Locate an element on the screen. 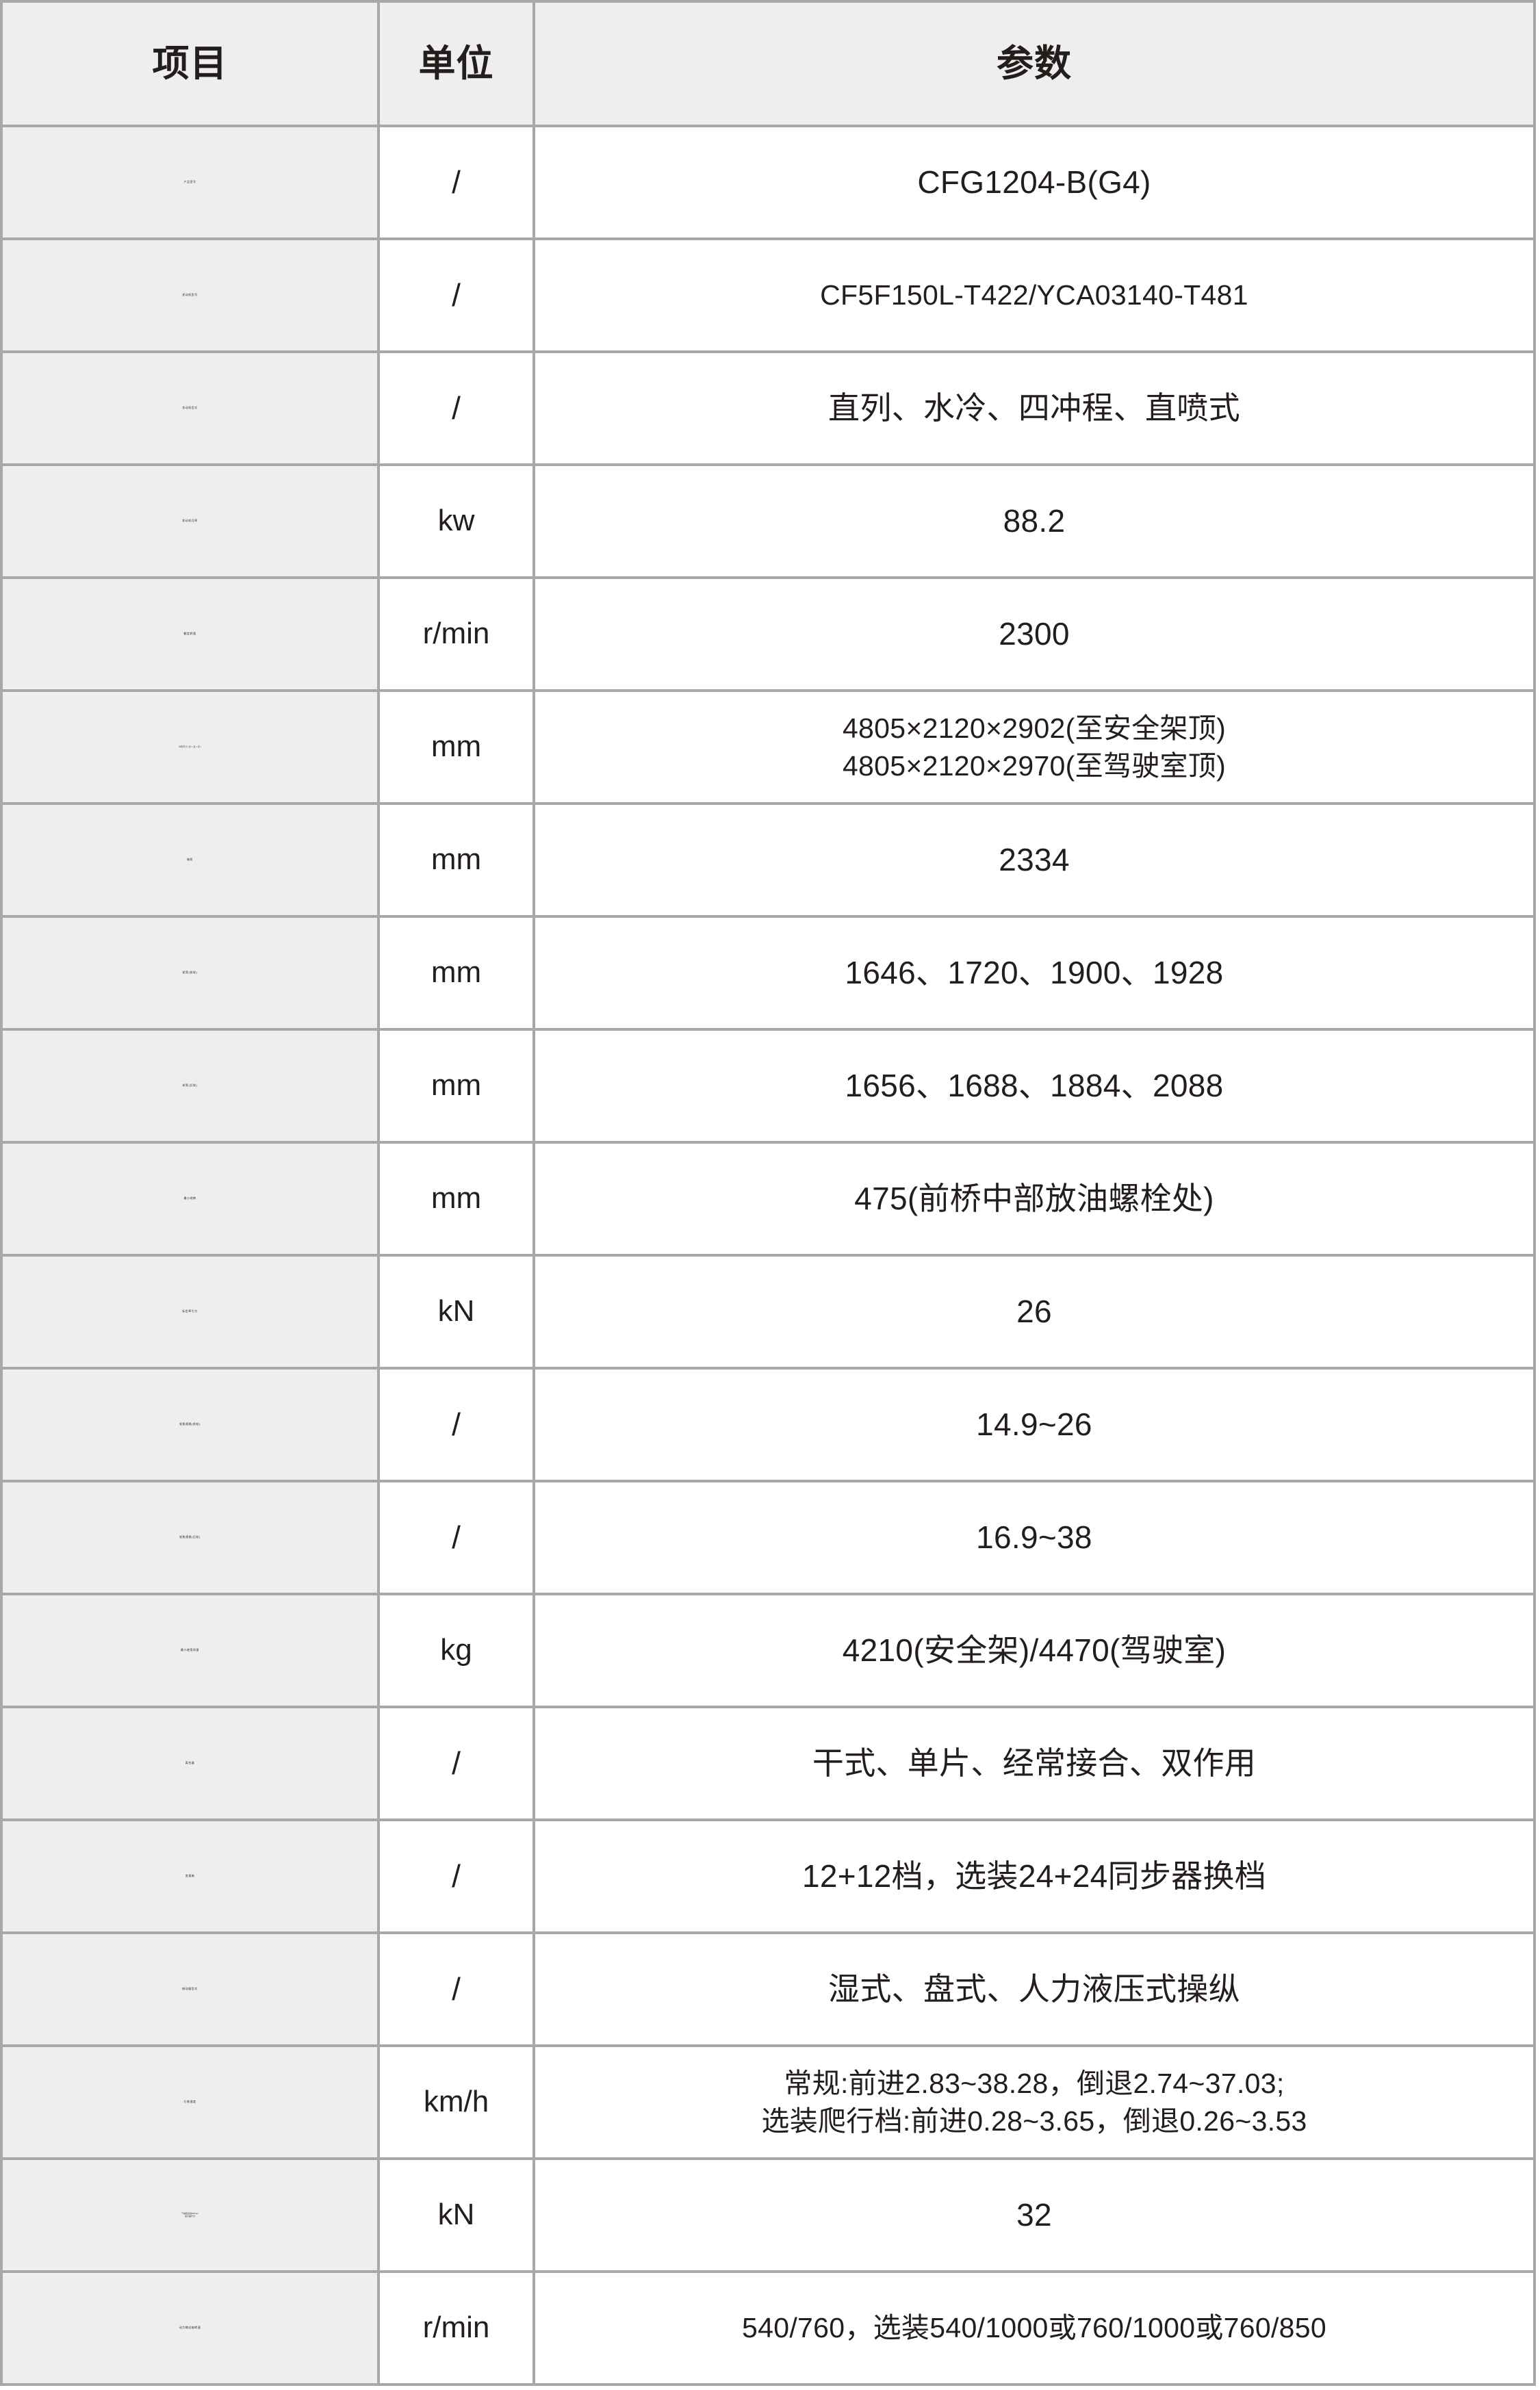  row-unit-value: r/min is located at coordinates (456, 634).